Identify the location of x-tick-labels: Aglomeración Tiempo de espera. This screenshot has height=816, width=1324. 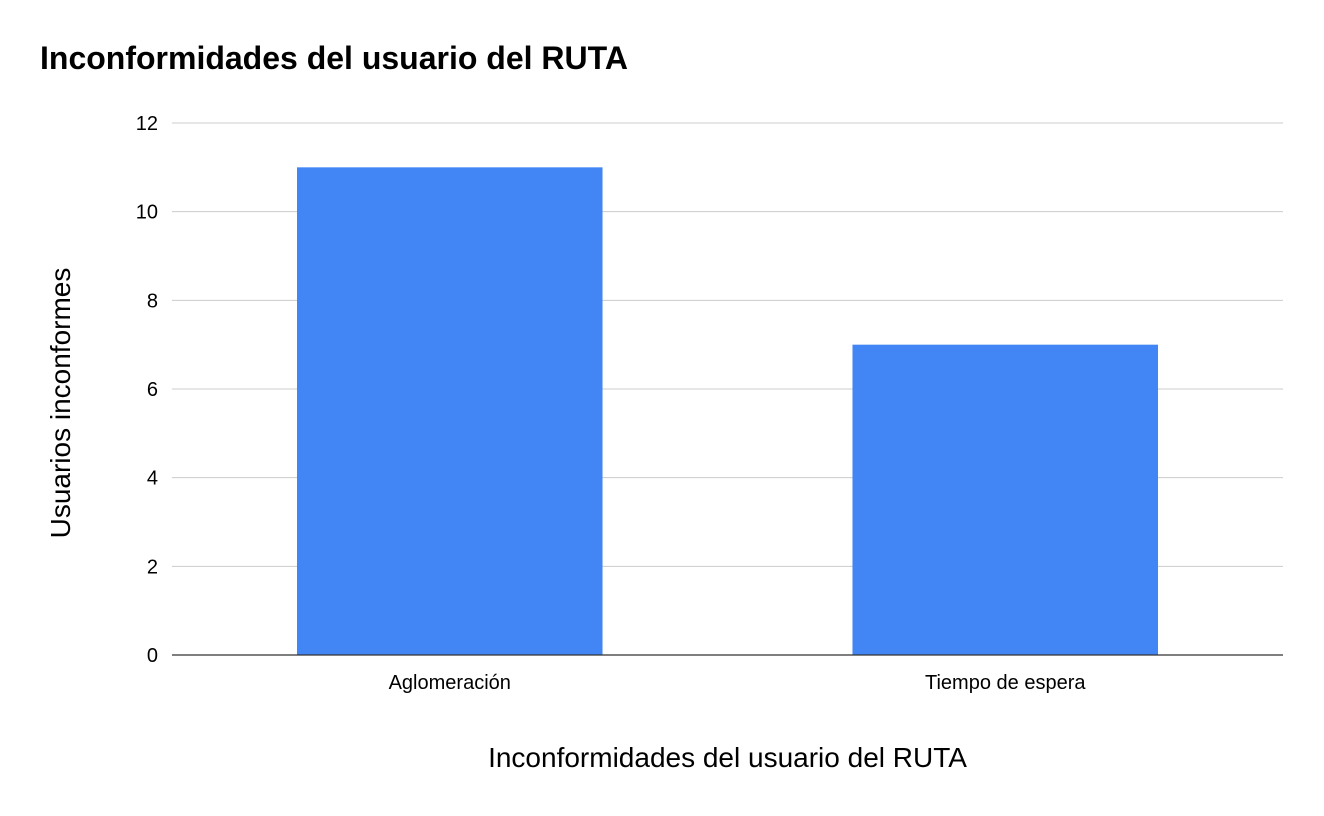
(738, 683).